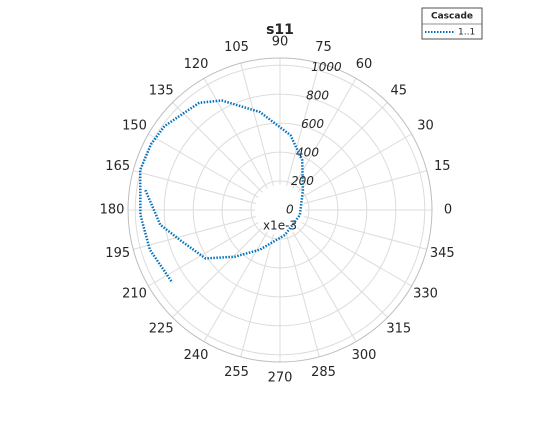  I want to click on theta-tick-label: 330, so click(425, 294).